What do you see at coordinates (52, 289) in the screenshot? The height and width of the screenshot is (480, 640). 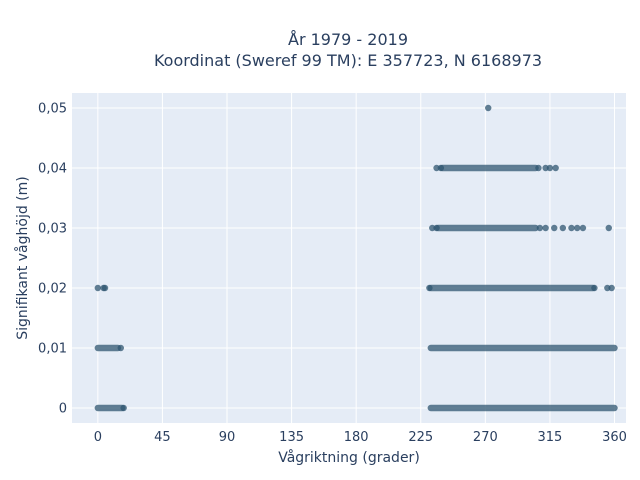 I see `y-tick-label: 0,02` at bounding box center [52, 289].